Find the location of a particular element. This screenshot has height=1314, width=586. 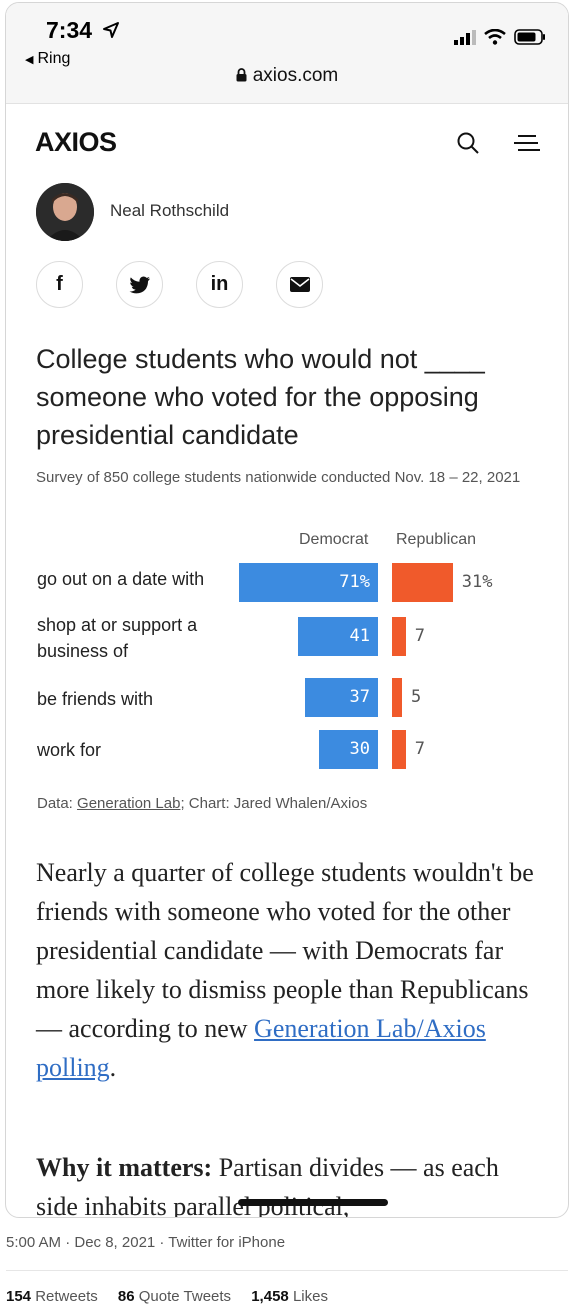

likes-stat: 1,458 Likes is located at coordinates (289, 1296).